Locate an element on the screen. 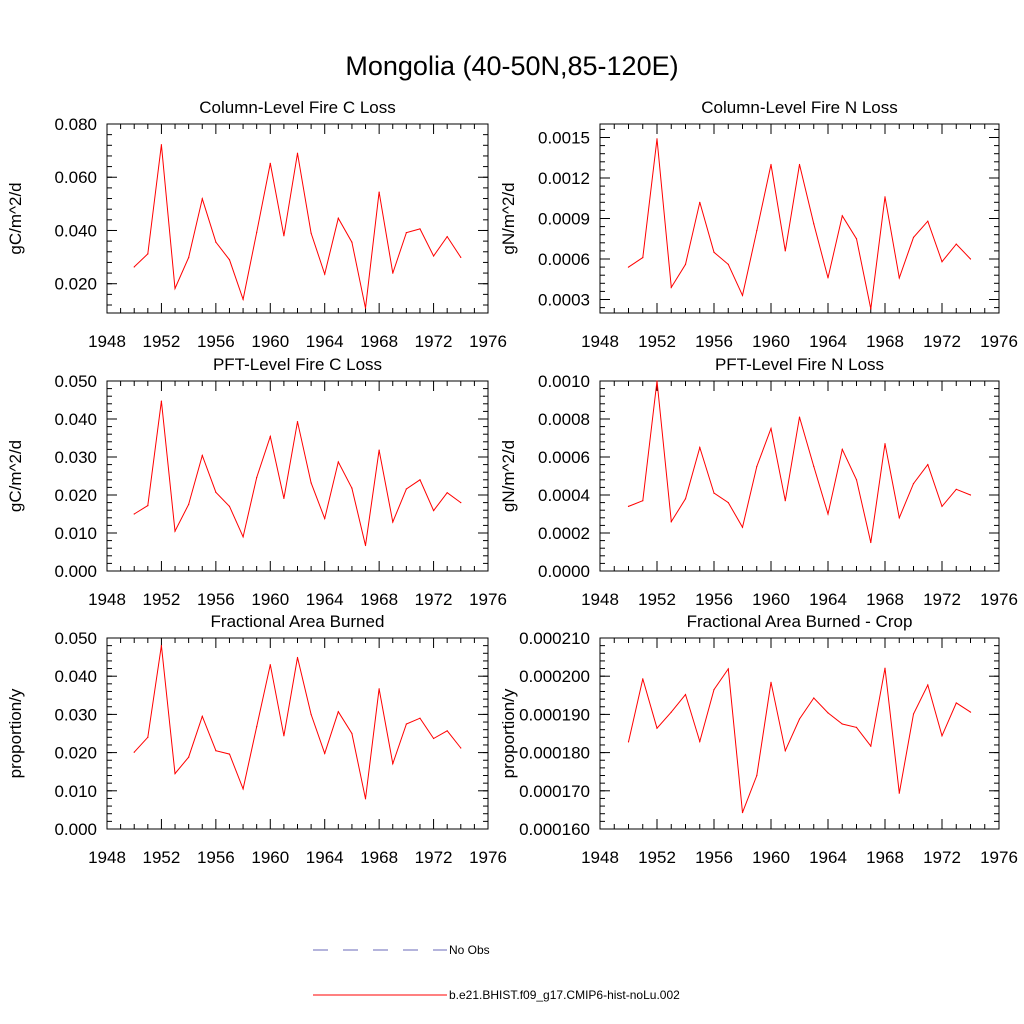 The image size is (1024, 1024). figure-title: Mongolia (40-50N,85-120E) is located at coordinates (511, 66).